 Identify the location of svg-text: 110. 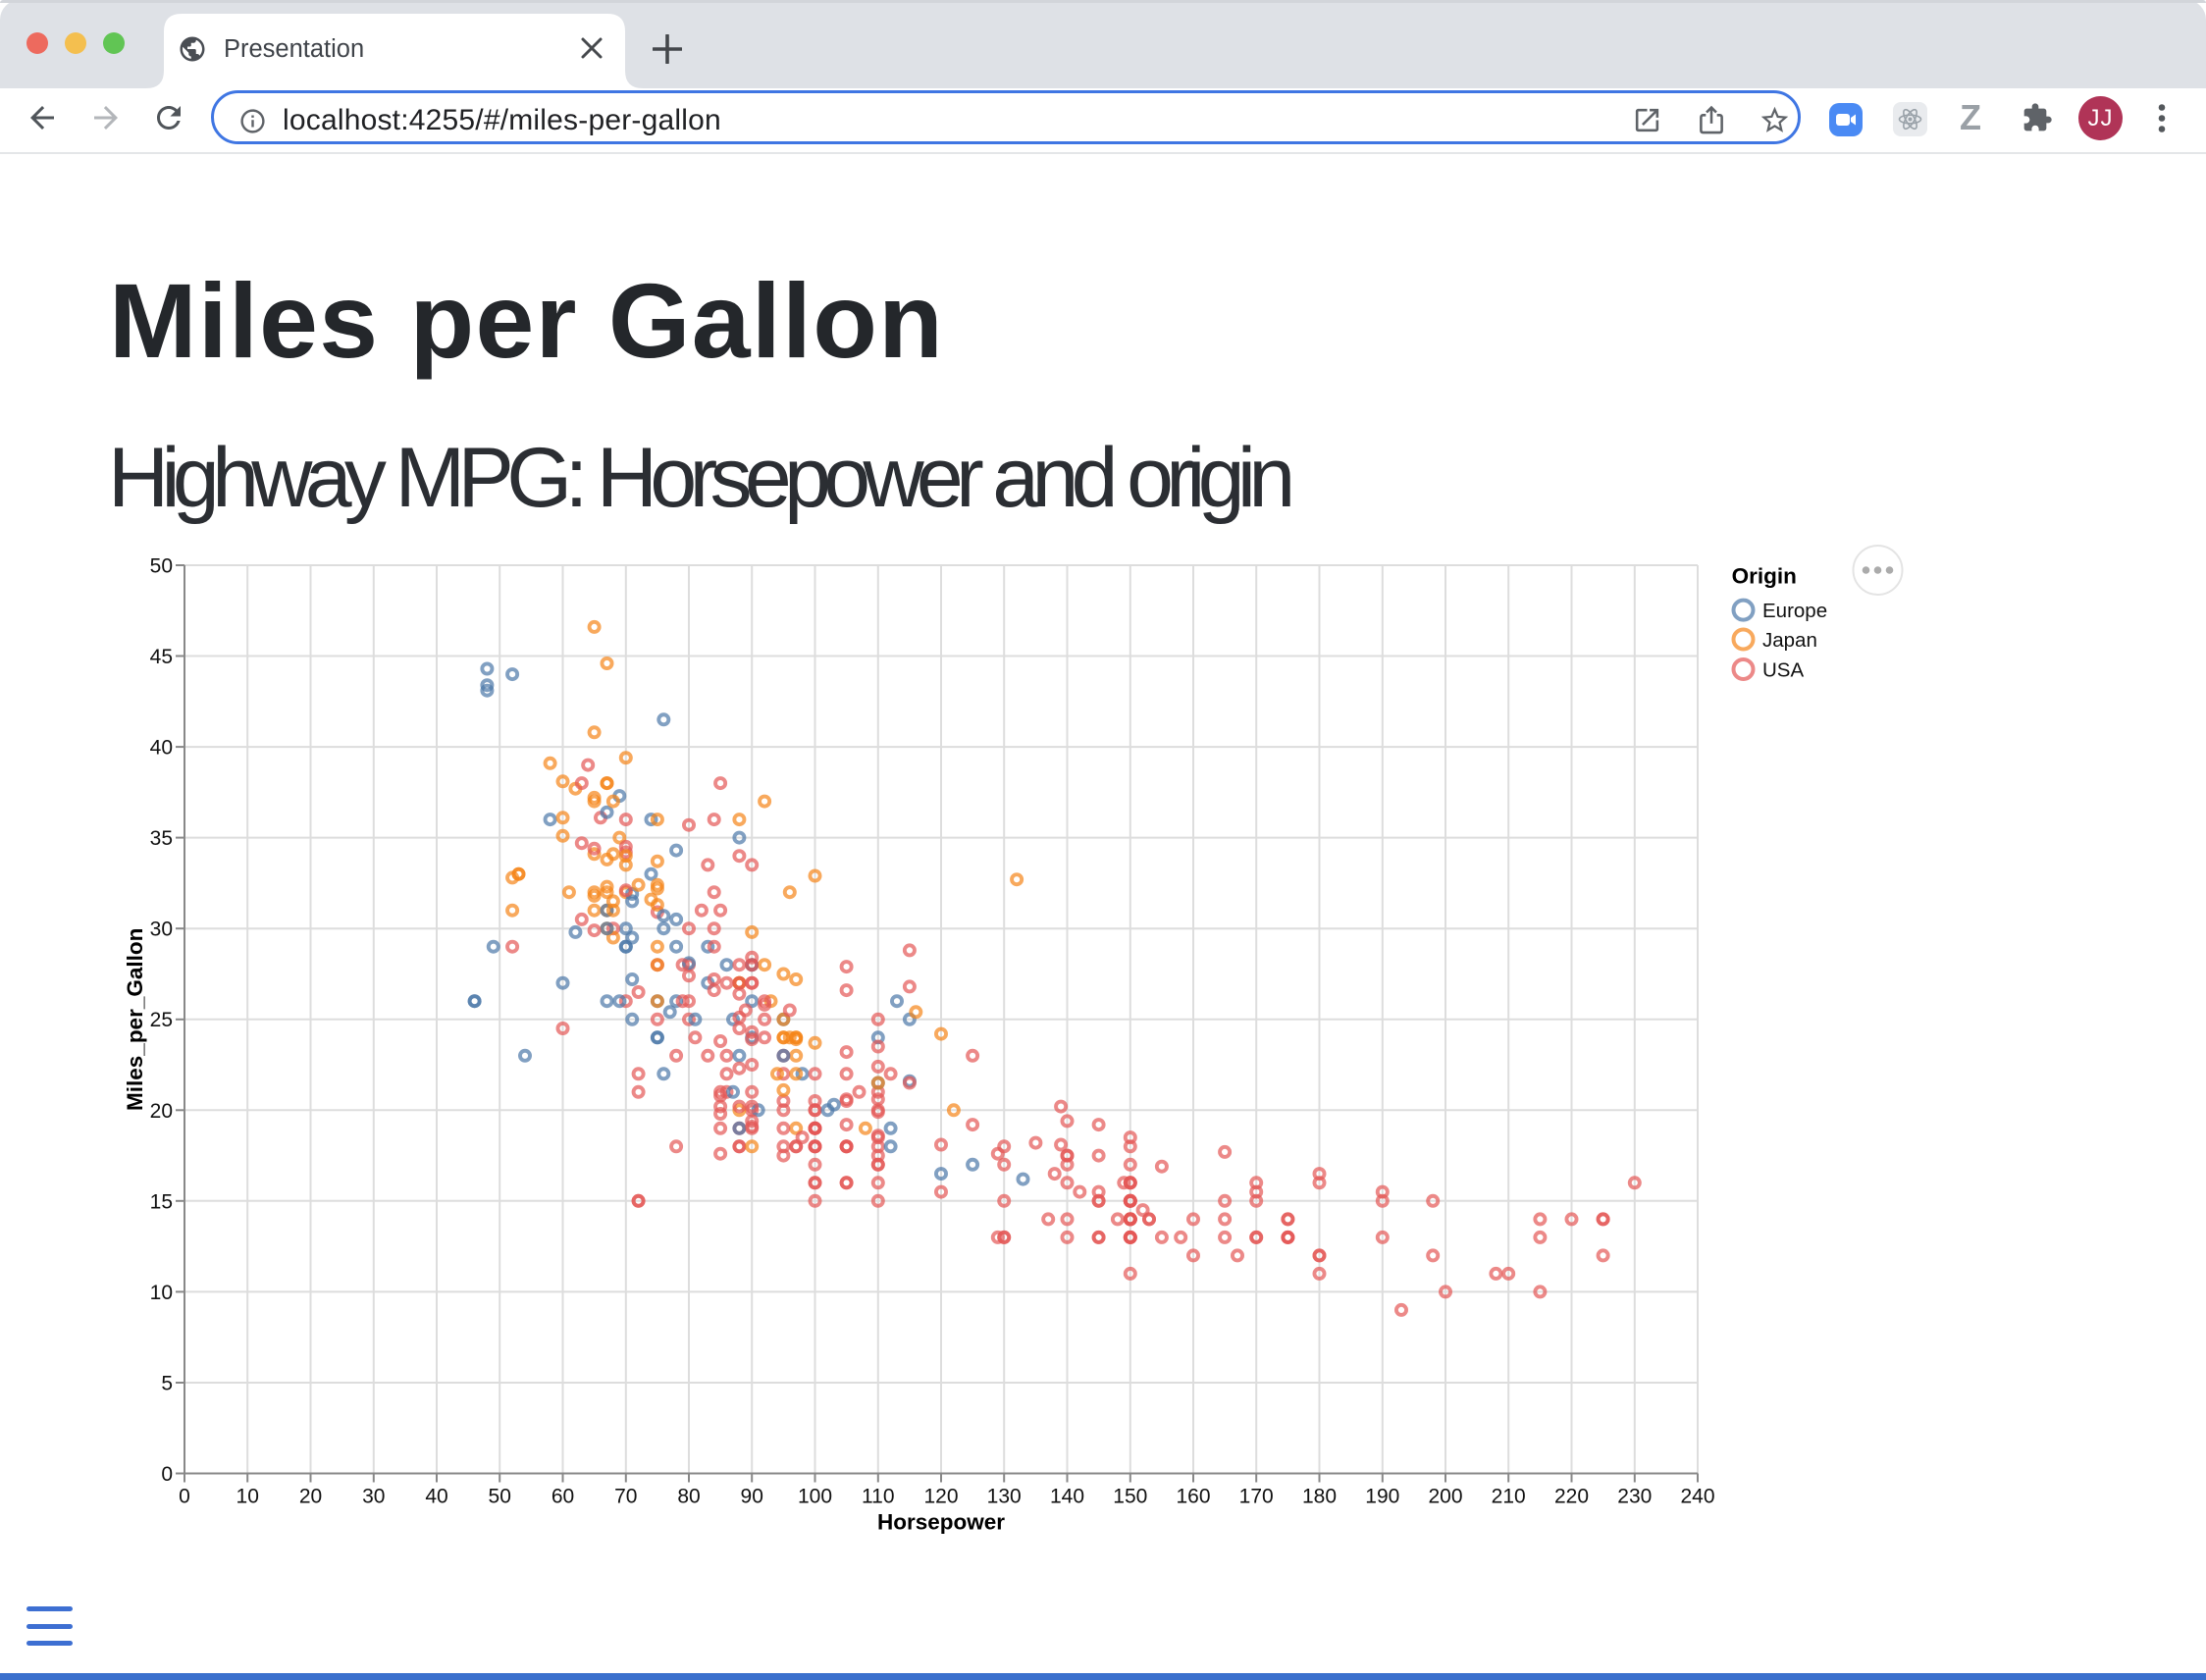
(878, 1497).